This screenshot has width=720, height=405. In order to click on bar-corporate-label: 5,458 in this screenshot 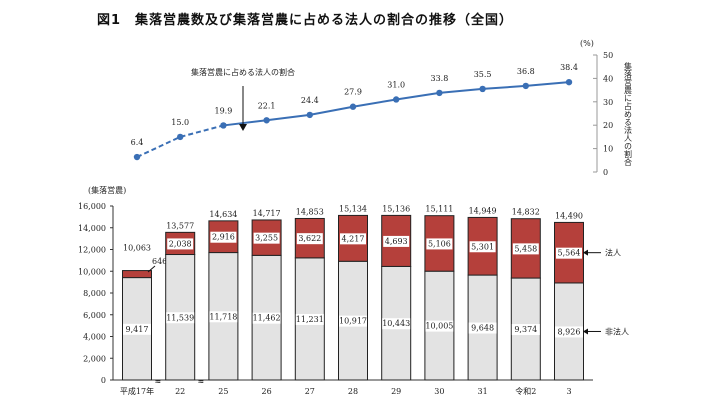, I will do `click(525, 248)`.